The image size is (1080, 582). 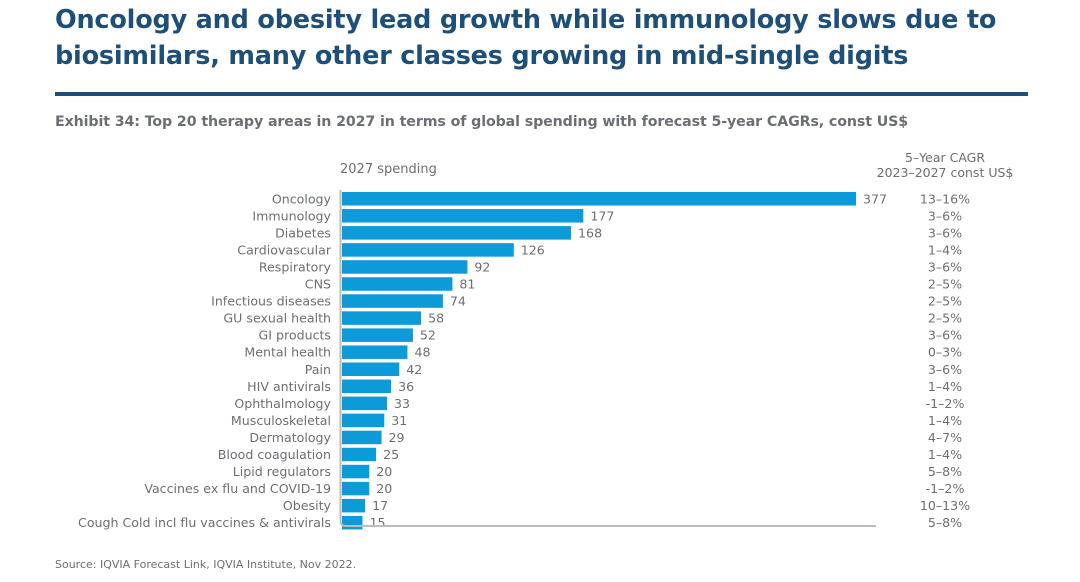 What do you see at coordinates (284, 249) in the screenshot?
I see `category-label: Cardiovascular` at bounding box center [284, 249].